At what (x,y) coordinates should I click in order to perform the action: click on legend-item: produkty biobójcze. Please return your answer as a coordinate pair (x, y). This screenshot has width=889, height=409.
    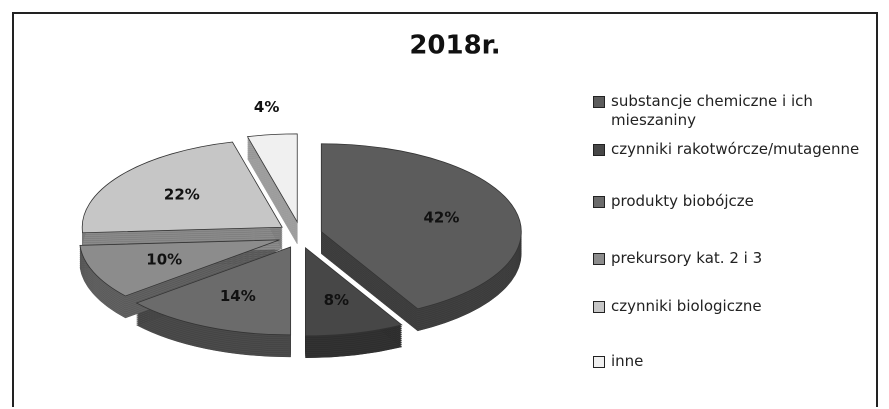
    Looking at the image, I should click on (733, 201).